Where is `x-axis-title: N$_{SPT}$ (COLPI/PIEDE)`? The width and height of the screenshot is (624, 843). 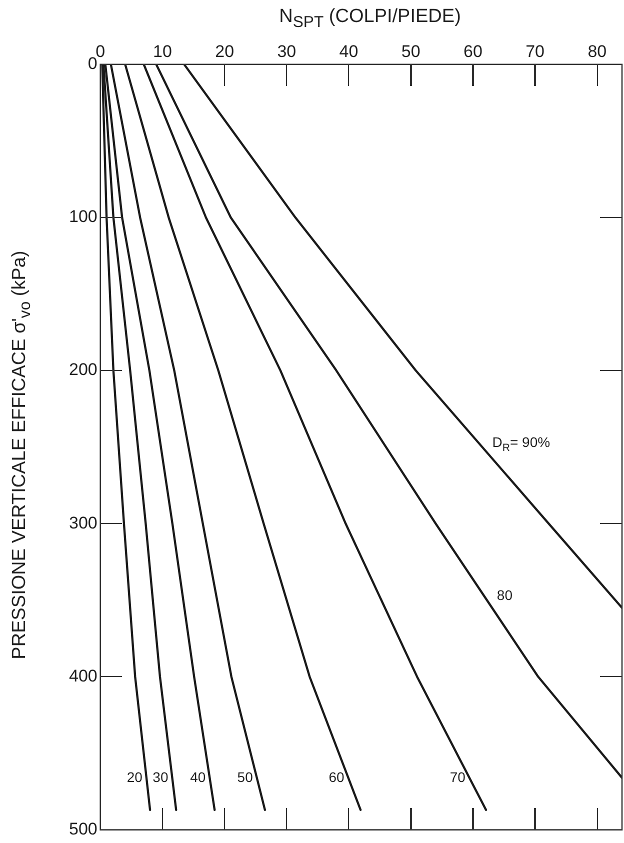 x-axis-title: N$_{SPT}$ (COLPI/PIEDE) is located at coordinates (370, 19).